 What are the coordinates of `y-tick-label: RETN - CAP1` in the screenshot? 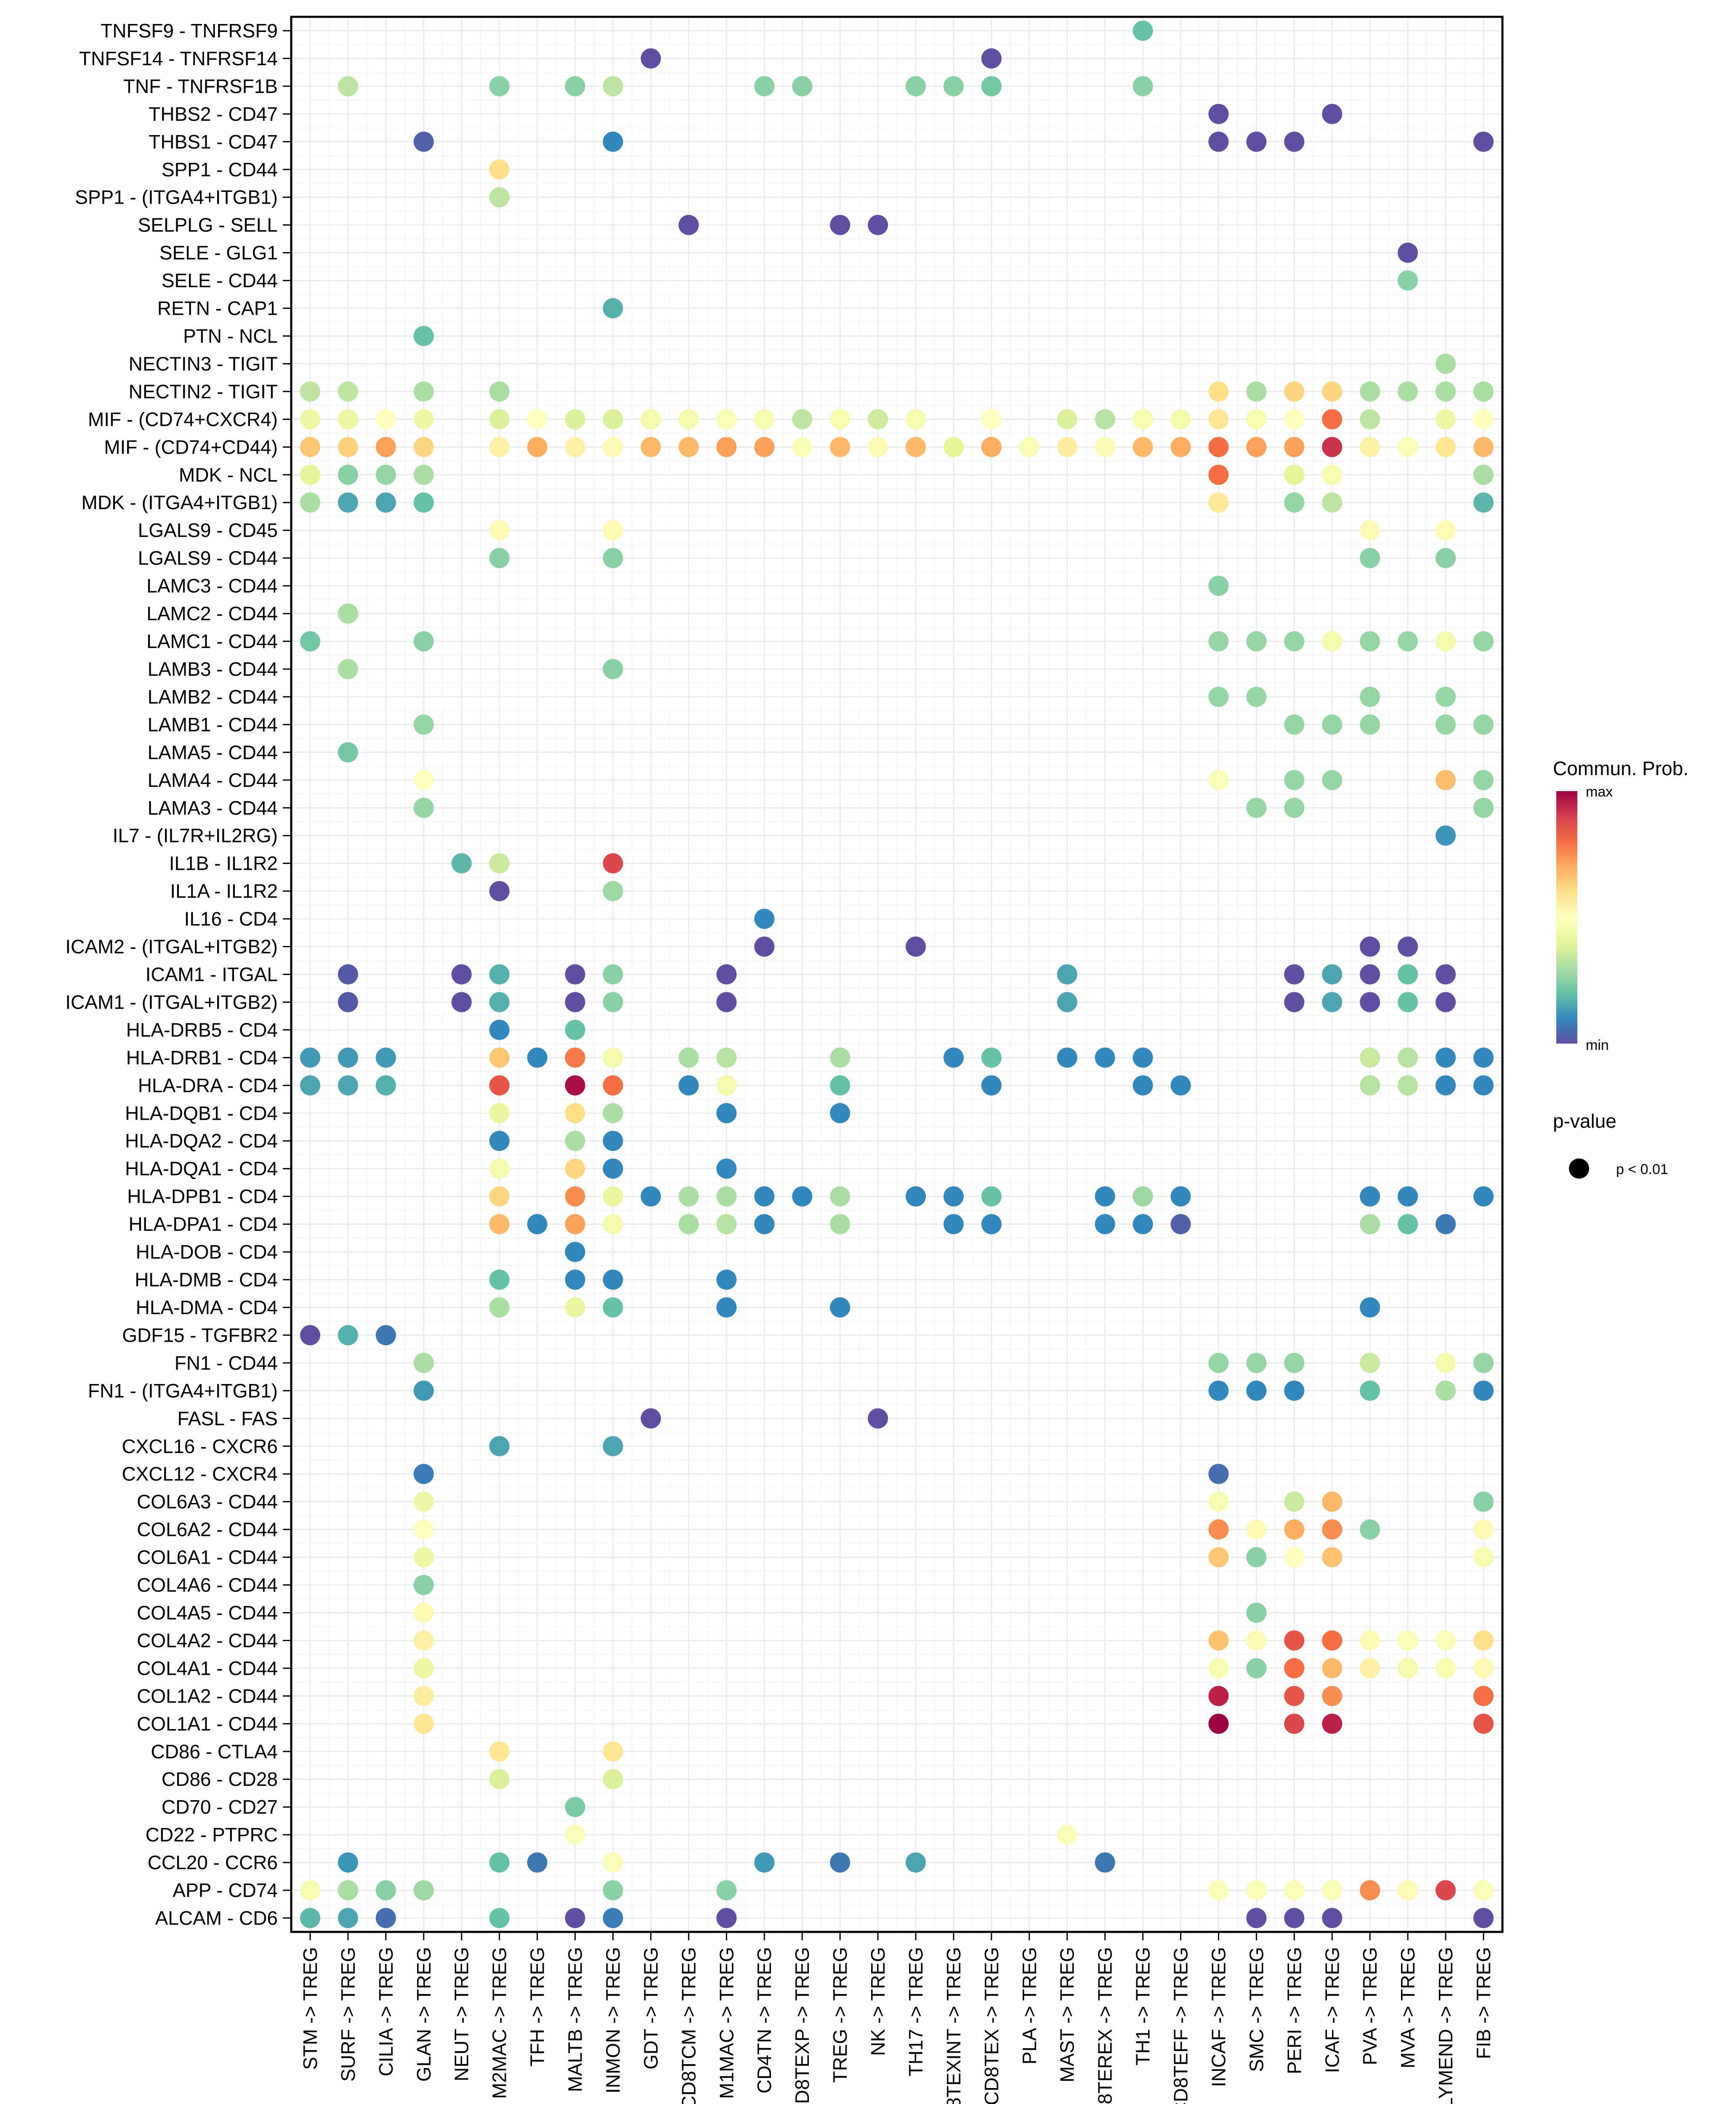 It's located at (218, 308).